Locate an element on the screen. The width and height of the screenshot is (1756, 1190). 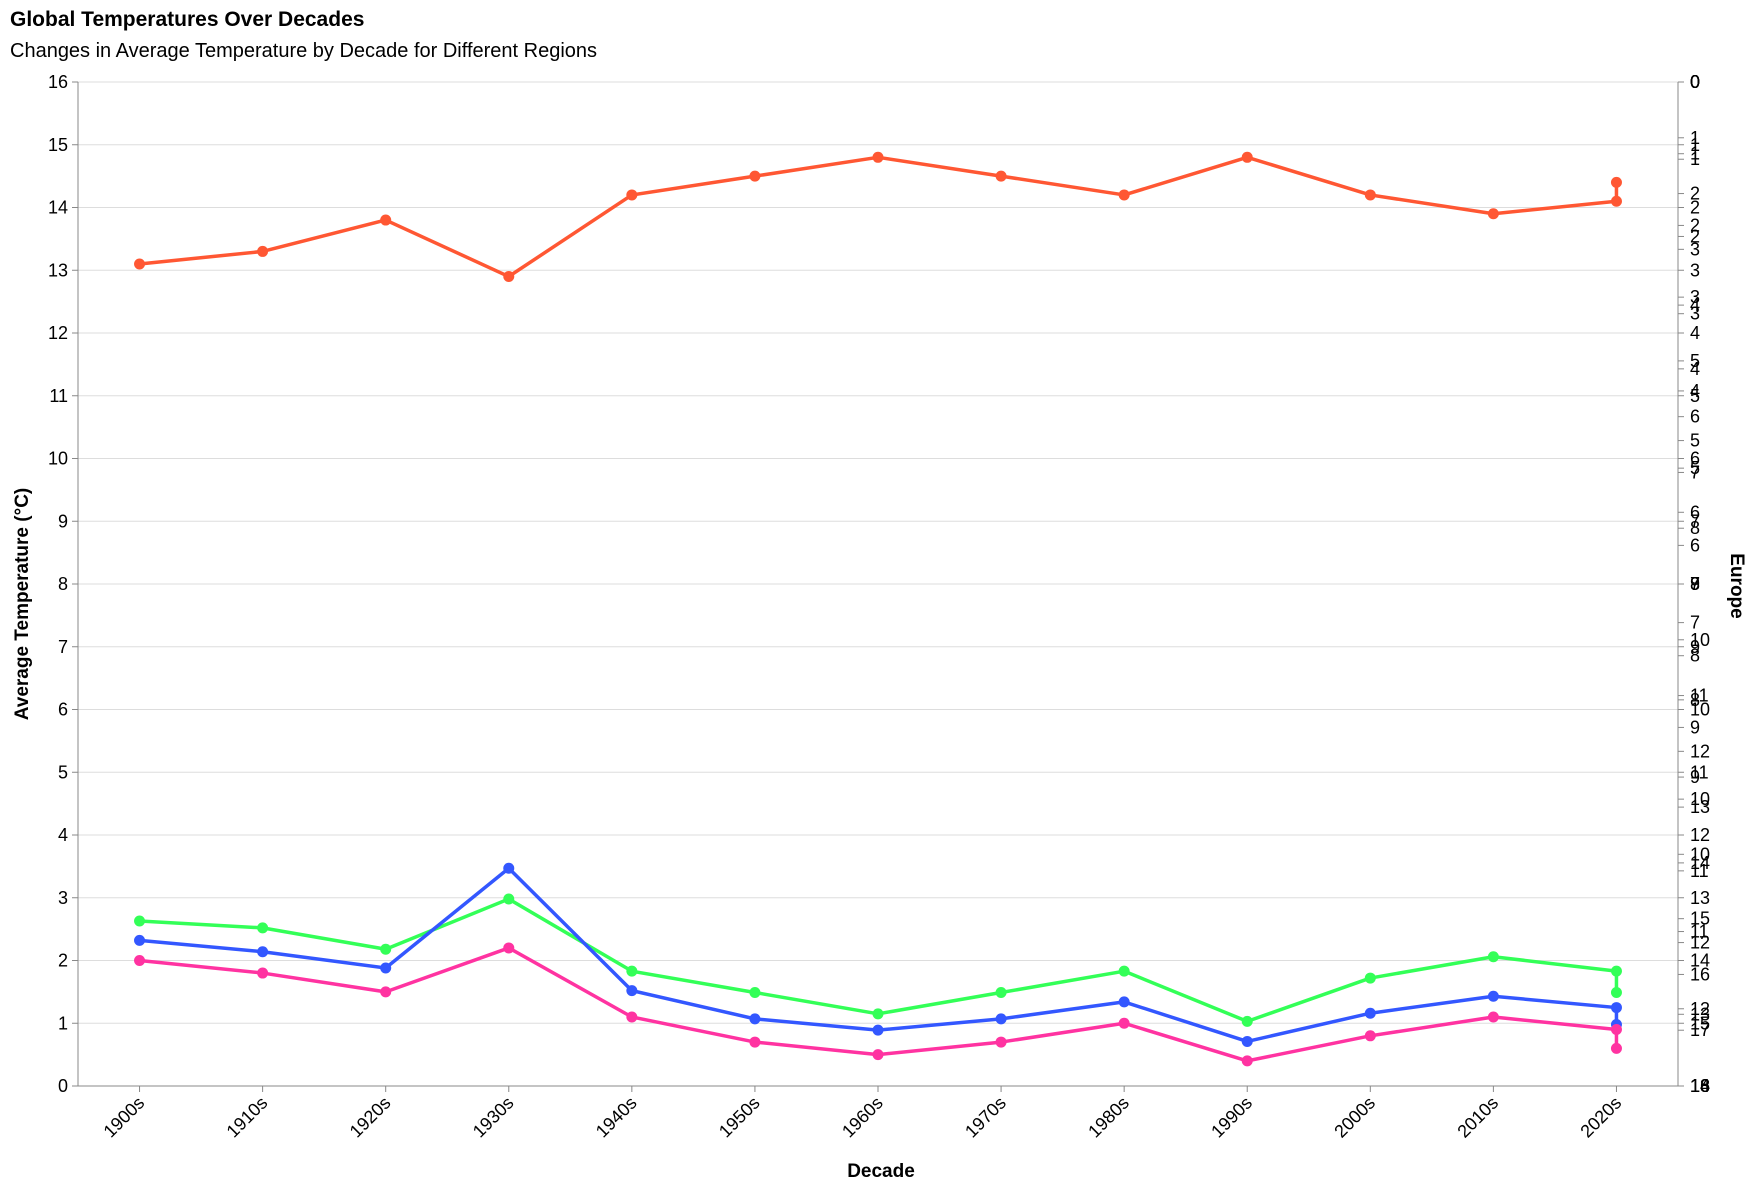
chart-title: Global Temperatures Over Decades is located at coordinates (187, 19).